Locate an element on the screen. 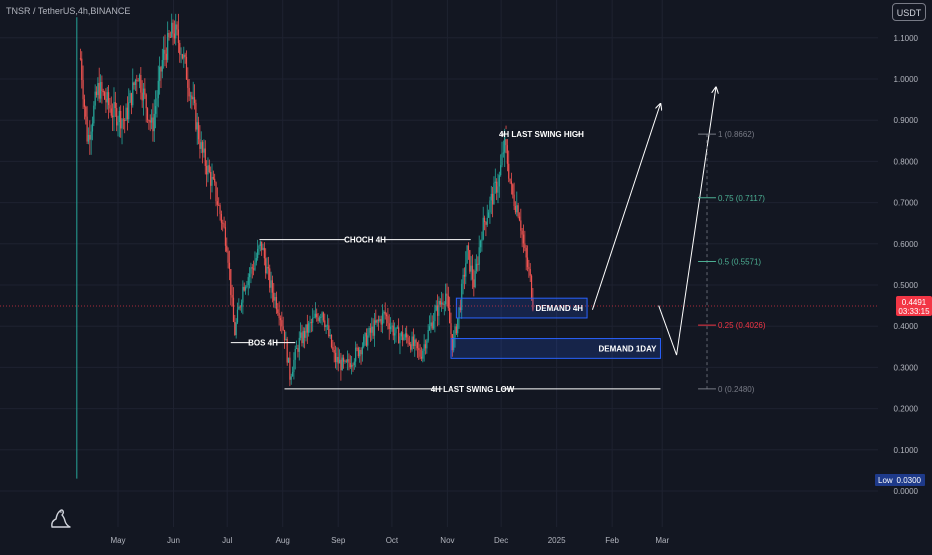  symbol-name: TNSR / TetherUS is located at coordinates (41, 11).